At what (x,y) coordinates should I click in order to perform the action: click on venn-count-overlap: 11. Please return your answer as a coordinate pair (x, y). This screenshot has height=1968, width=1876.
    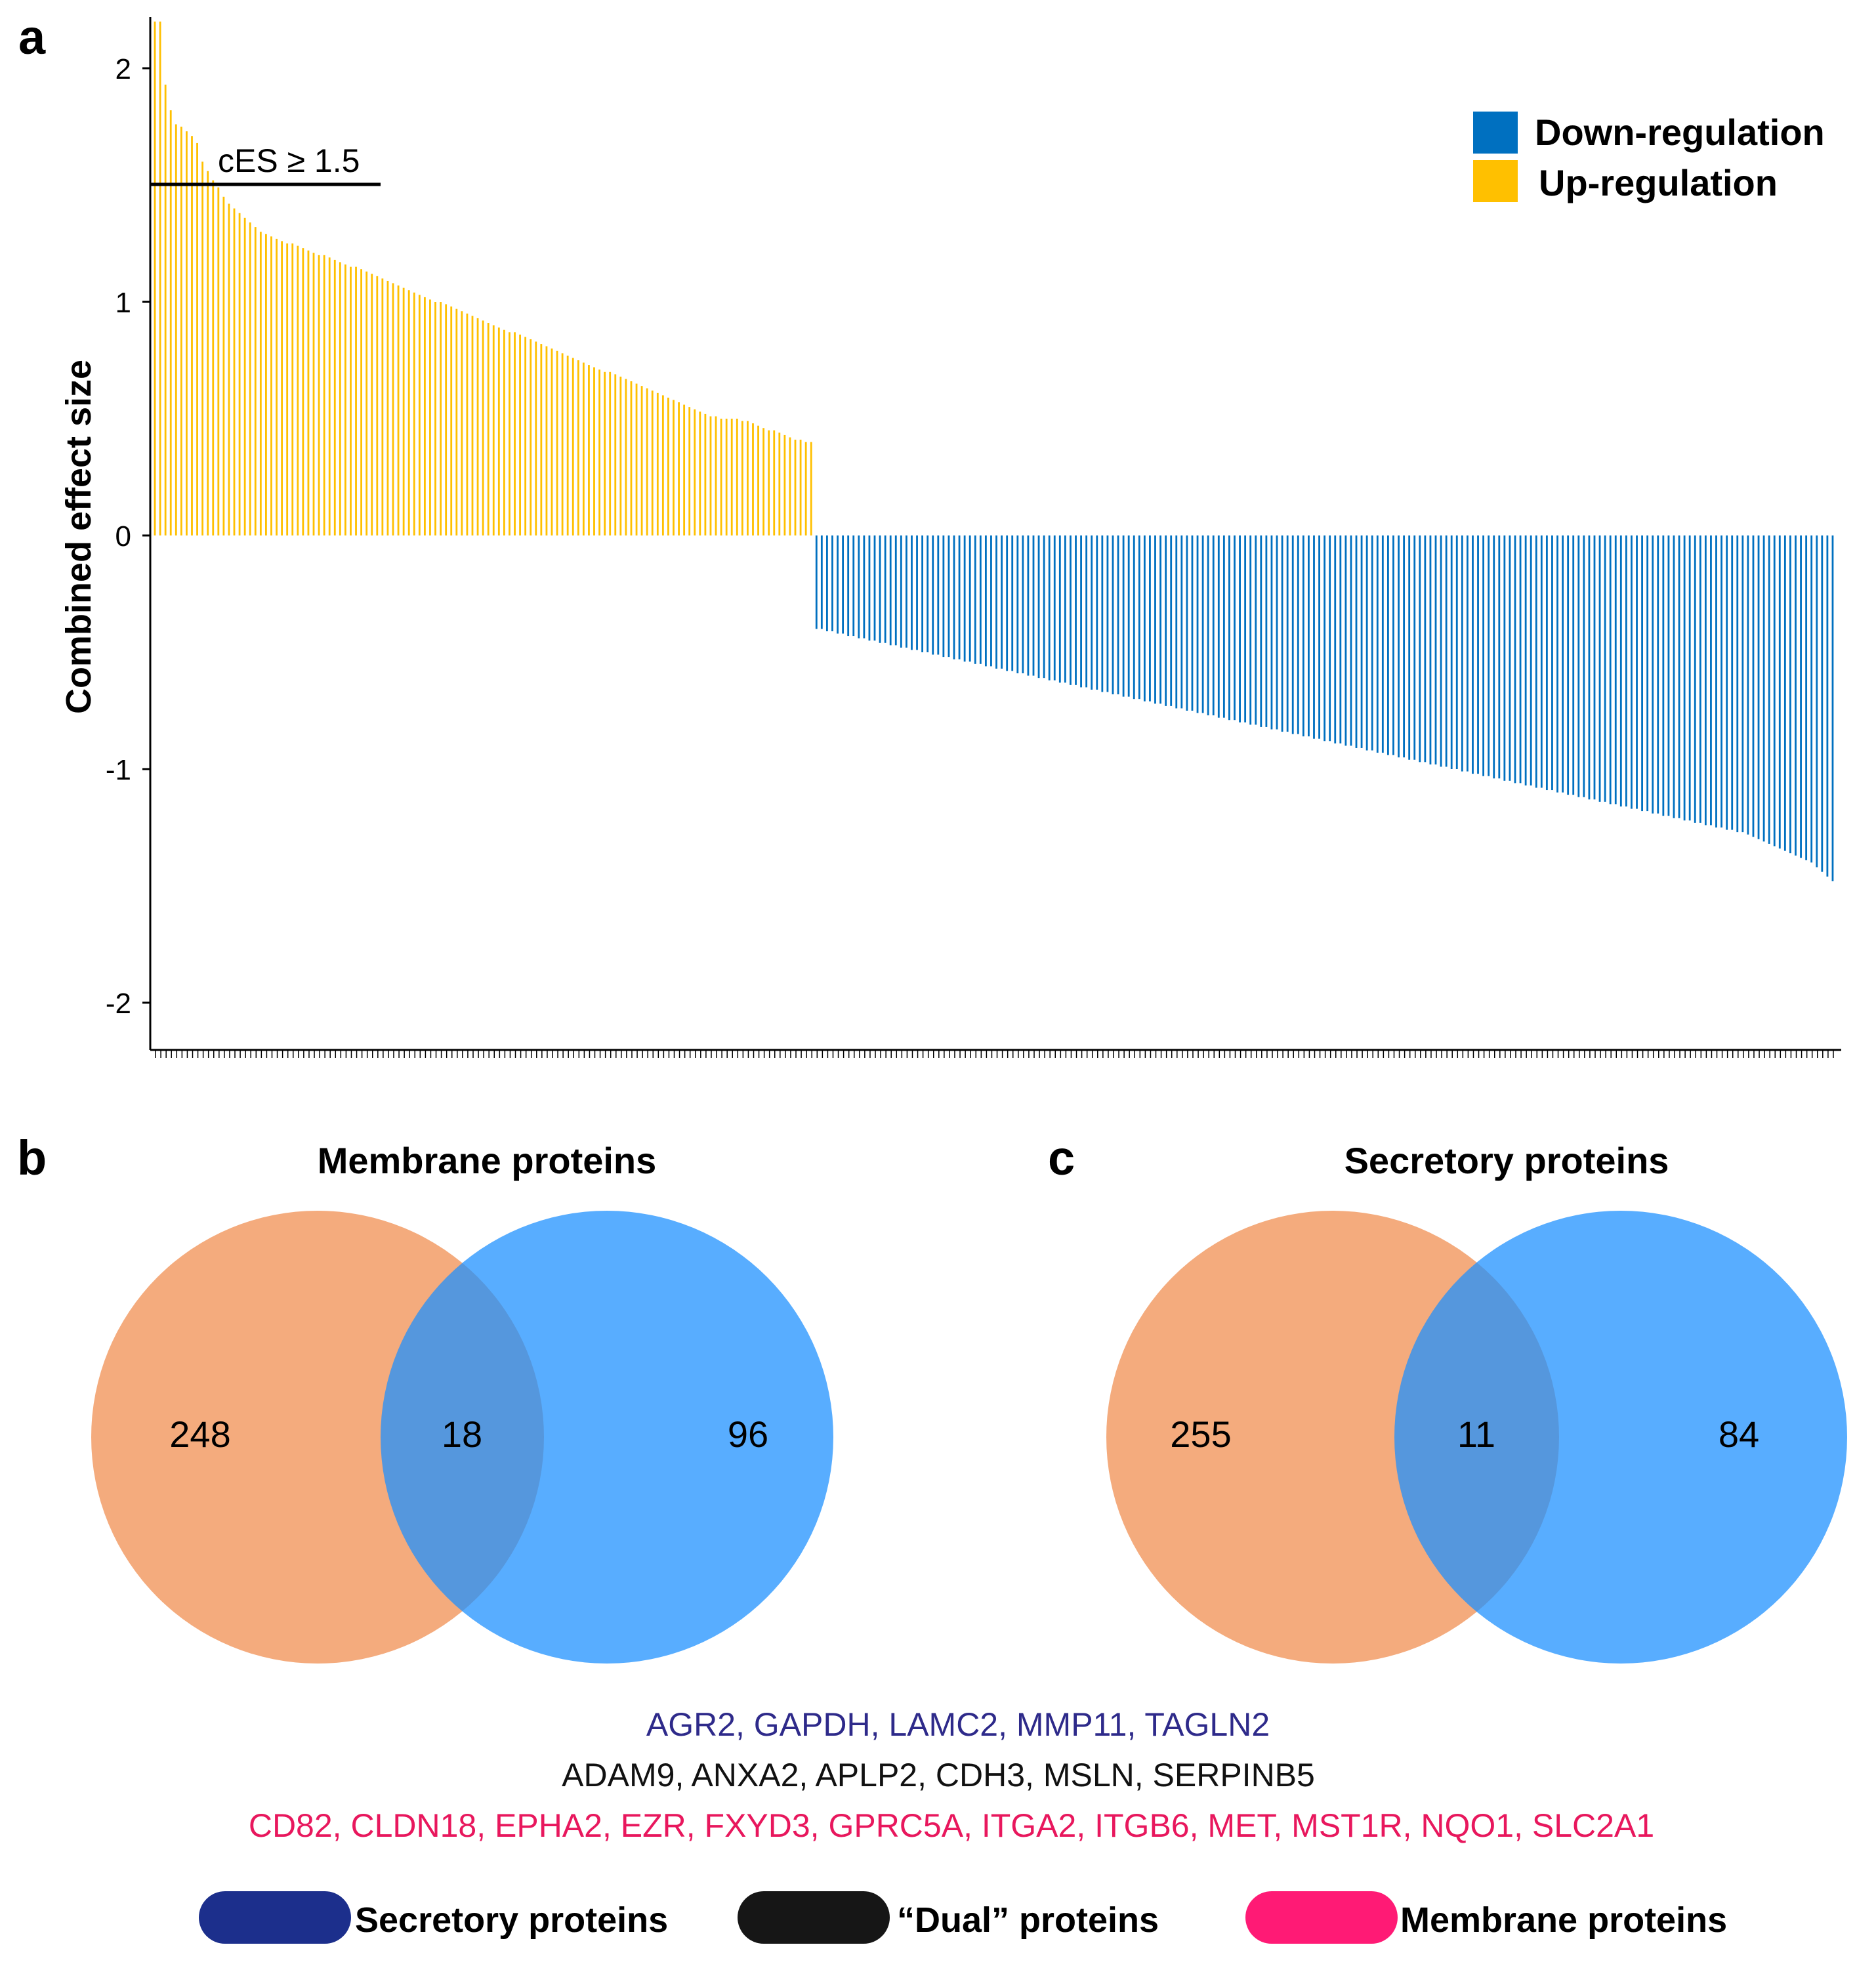
    Looking at the image, I should click on (1476, 1434).